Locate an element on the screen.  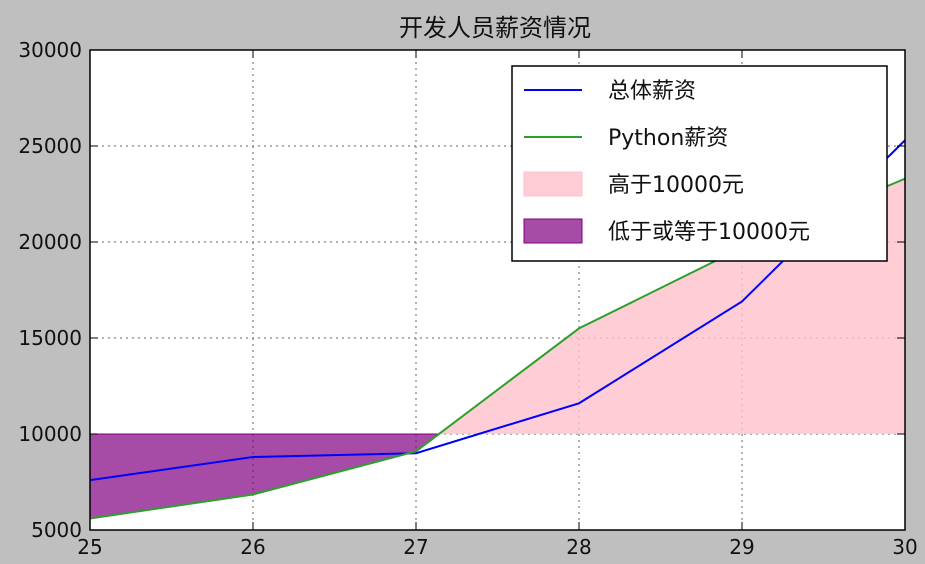
y-tick-label: 15000 is located at coordinates (50, 338).